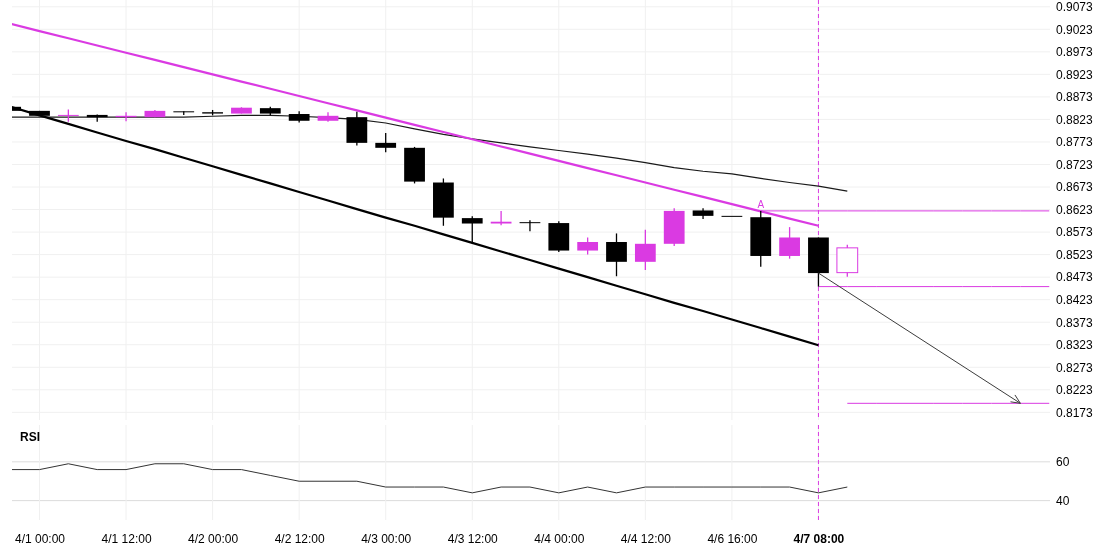  I want to click on y-tick-label: 0.8623, so click(1075, 209).